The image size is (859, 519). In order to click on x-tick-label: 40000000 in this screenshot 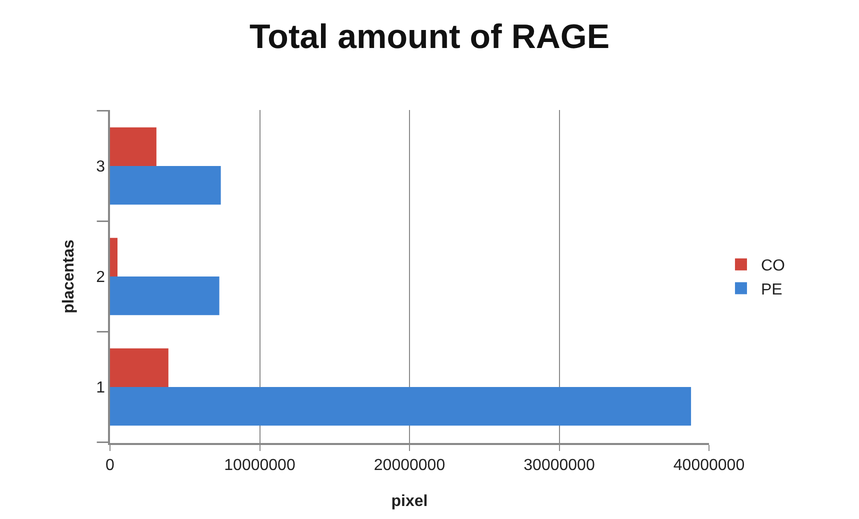, I will do `click(709, 465)`.